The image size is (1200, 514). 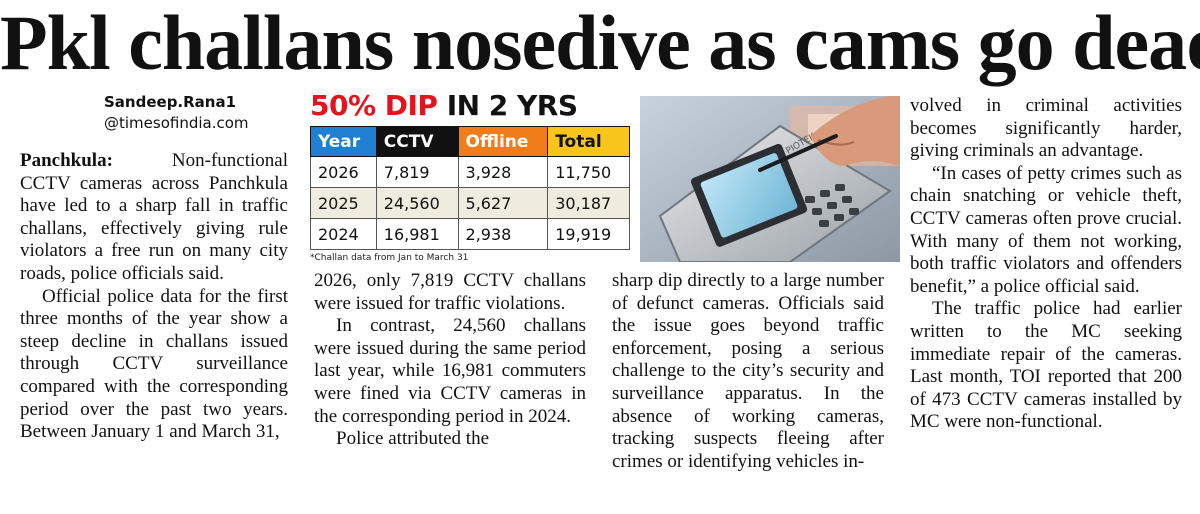 What do you see at coordinates (343, 203) in the screenshot?
I see `cell-year: 2025` at bounding box center [343, 203].